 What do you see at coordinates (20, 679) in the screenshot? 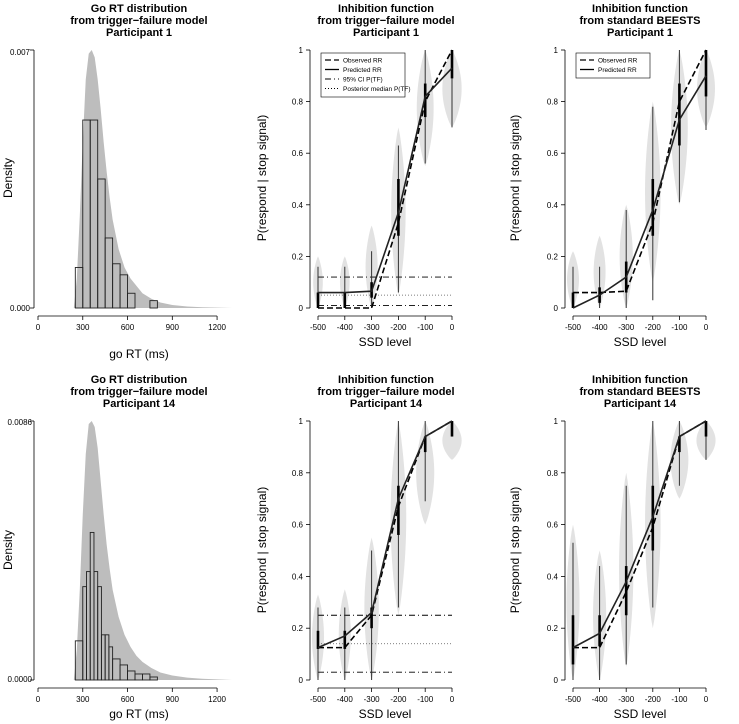
I see `y-tick-label-bottom: 0.0000` at bounding box center [20, 679].